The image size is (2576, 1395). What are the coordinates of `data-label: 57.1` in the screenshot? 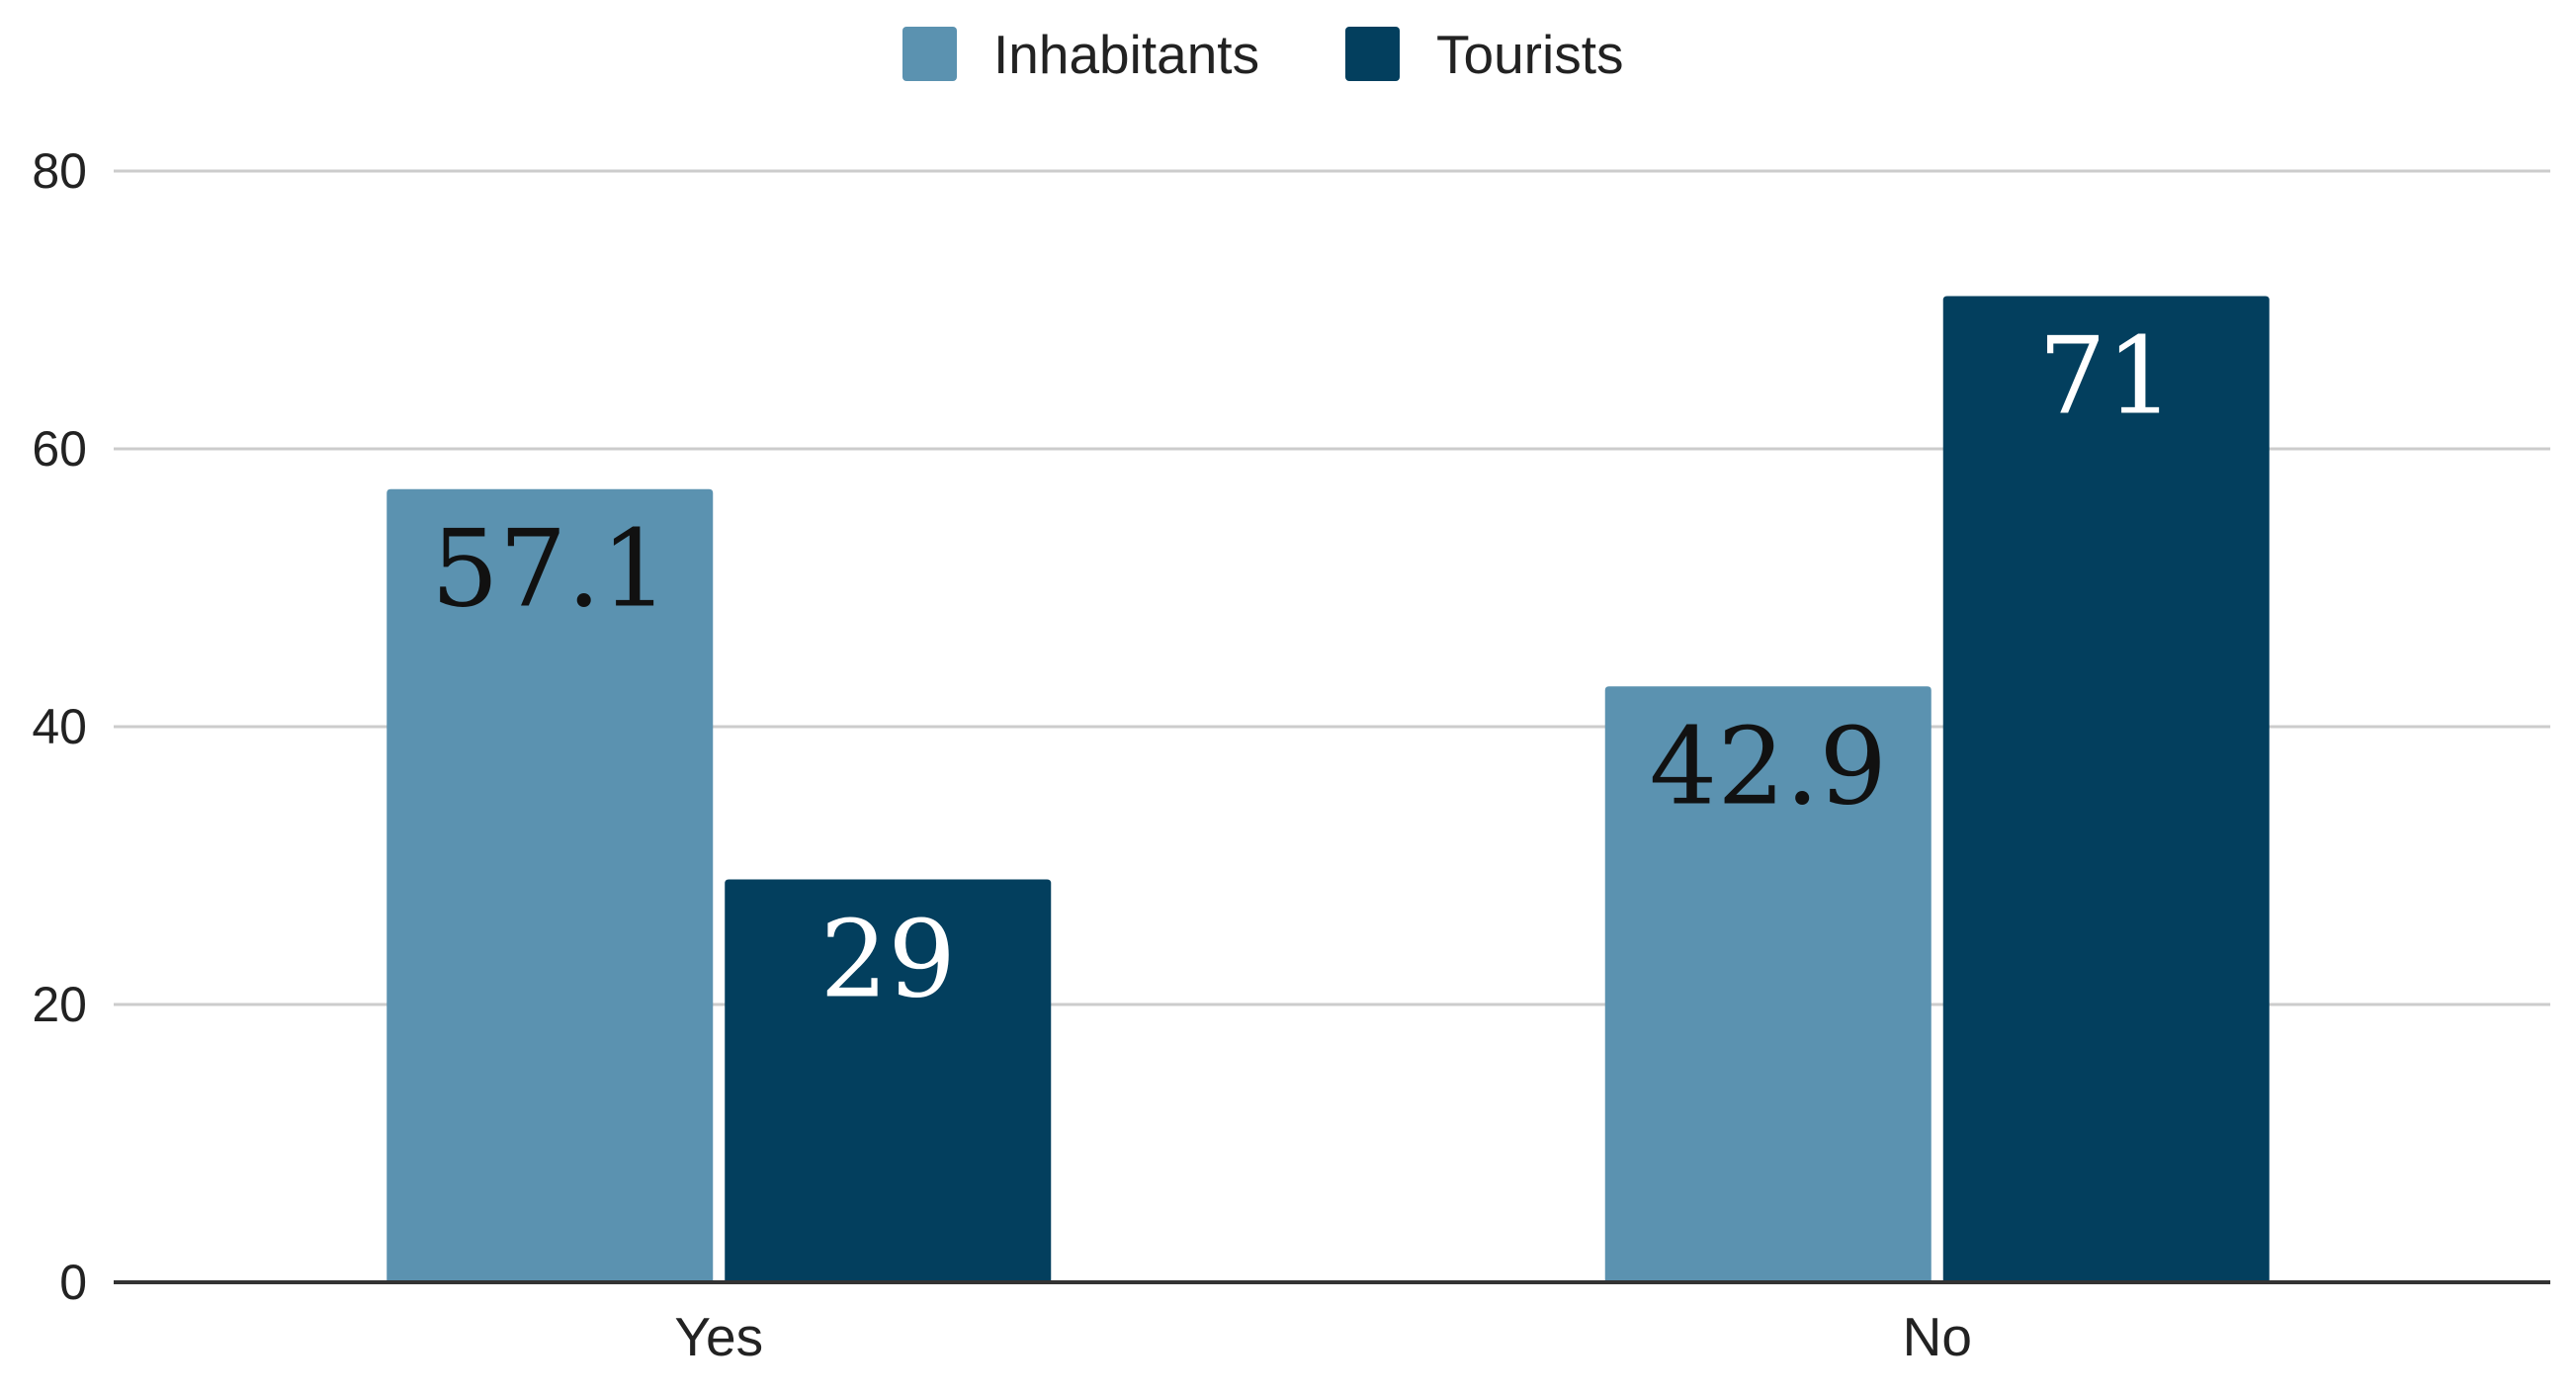 It's located at (549, 570).